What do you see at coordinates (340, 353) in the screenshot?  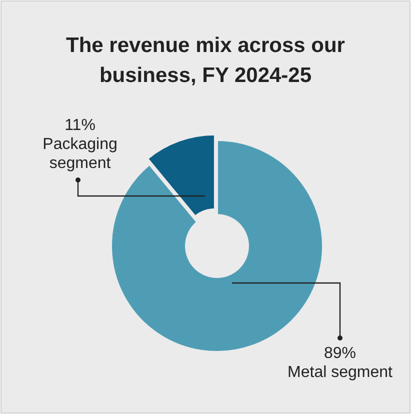 I see `data-label: 89%` at bounding box center [340, 353].